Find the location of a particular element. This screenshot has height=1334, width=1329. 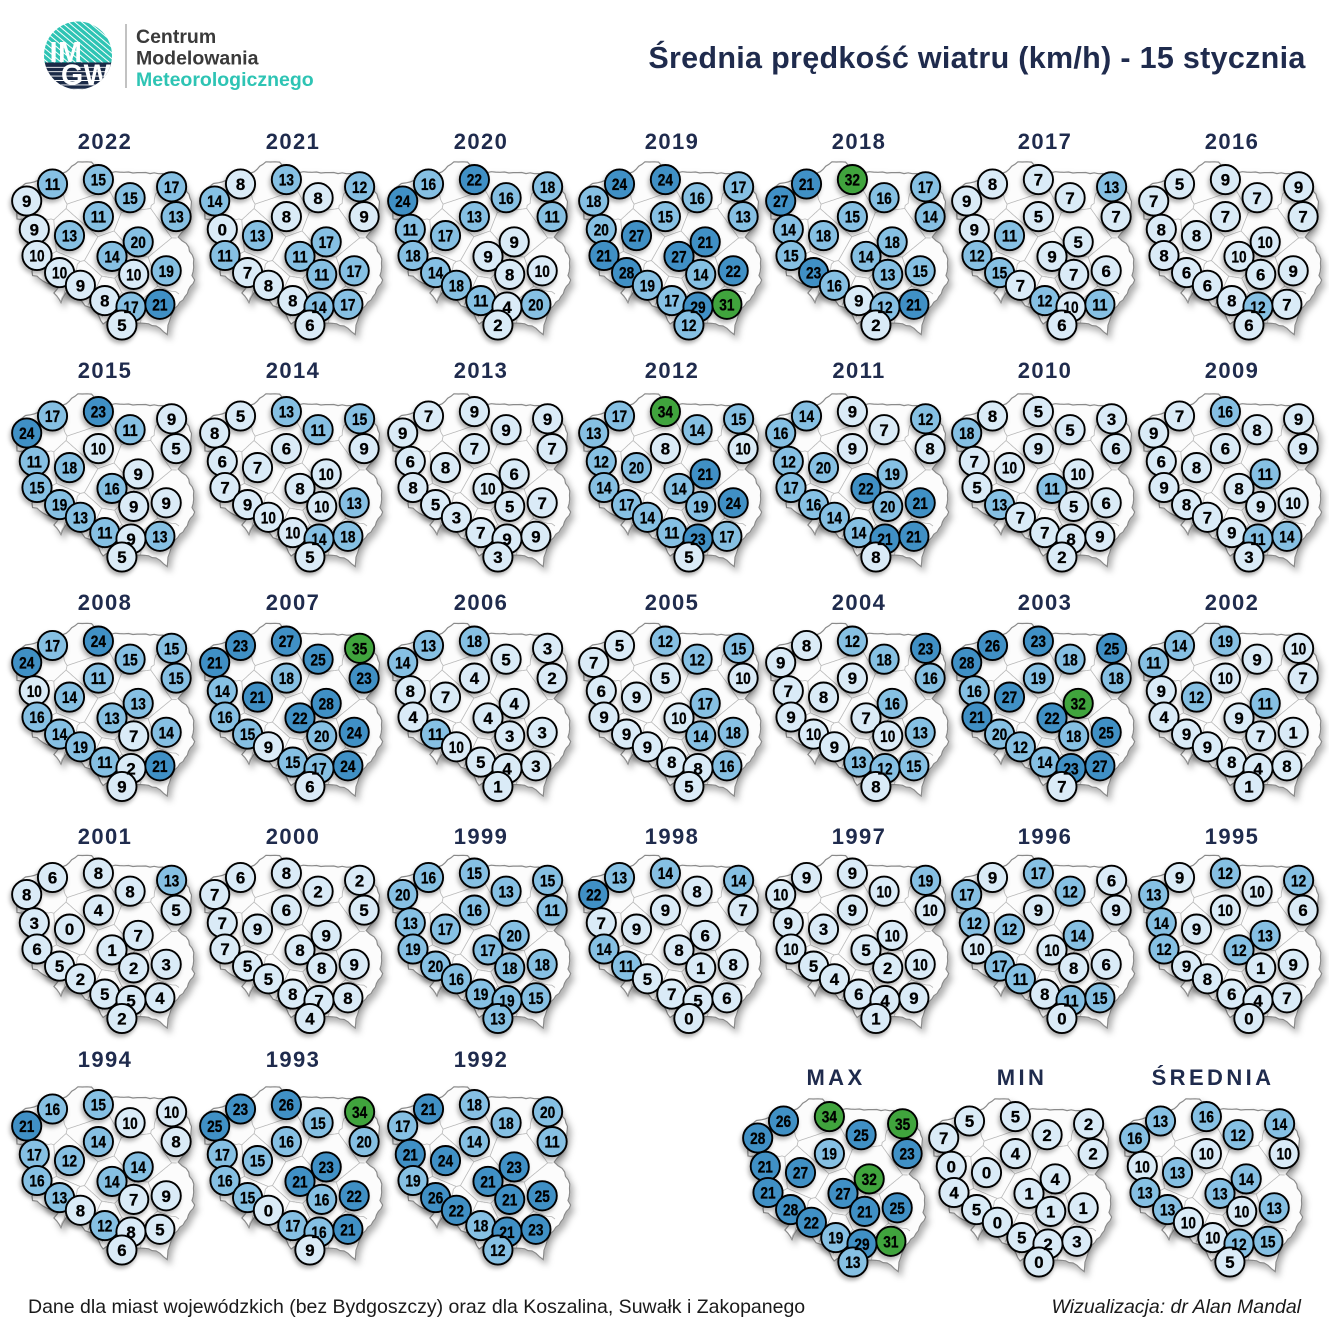

svg-text: 2021 is located at coordinates (293, 141).